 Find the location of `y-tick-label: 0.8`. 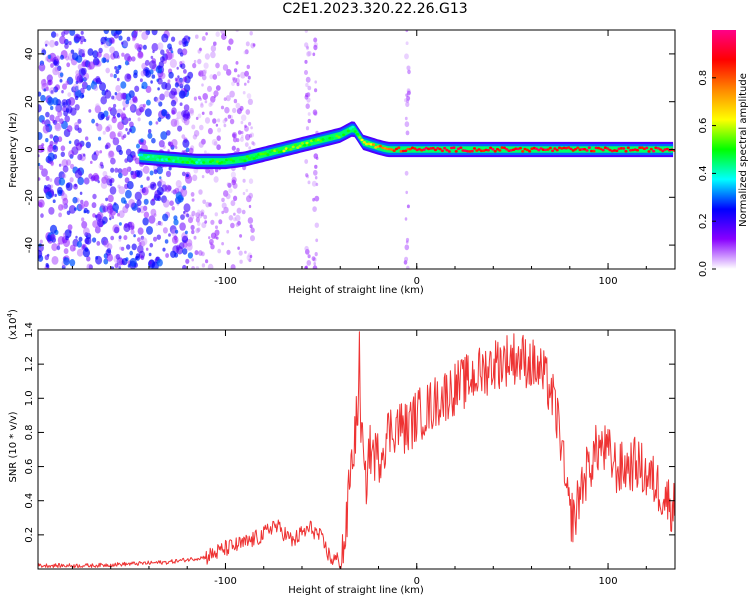

y-tick-label: 0.8 is located at coordinates (29, 432).